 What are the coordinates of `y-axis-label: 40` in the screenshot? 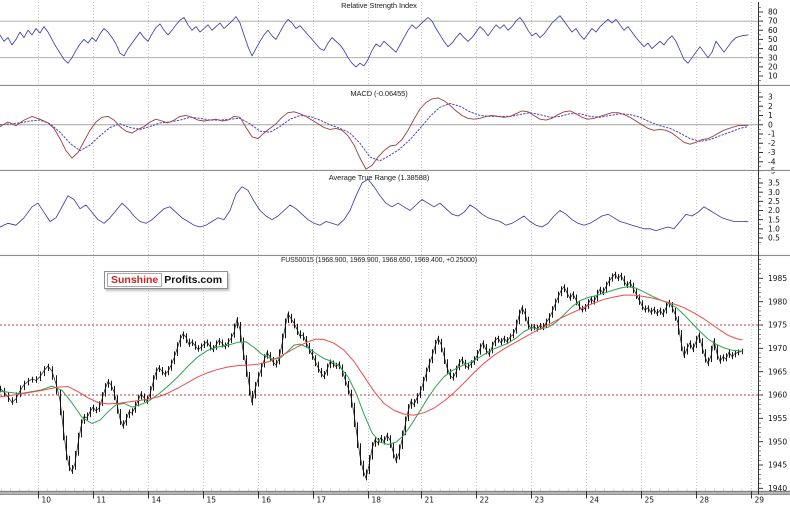 It's located at (773, 48).